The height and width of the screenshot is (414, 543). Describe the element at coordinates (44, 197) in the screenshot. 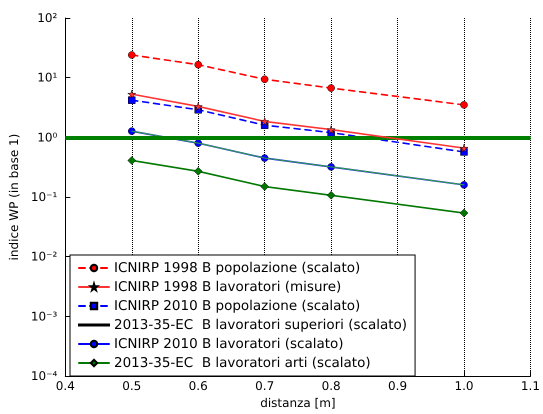

I see `y-tick-label: 10⁻¹` at that location.